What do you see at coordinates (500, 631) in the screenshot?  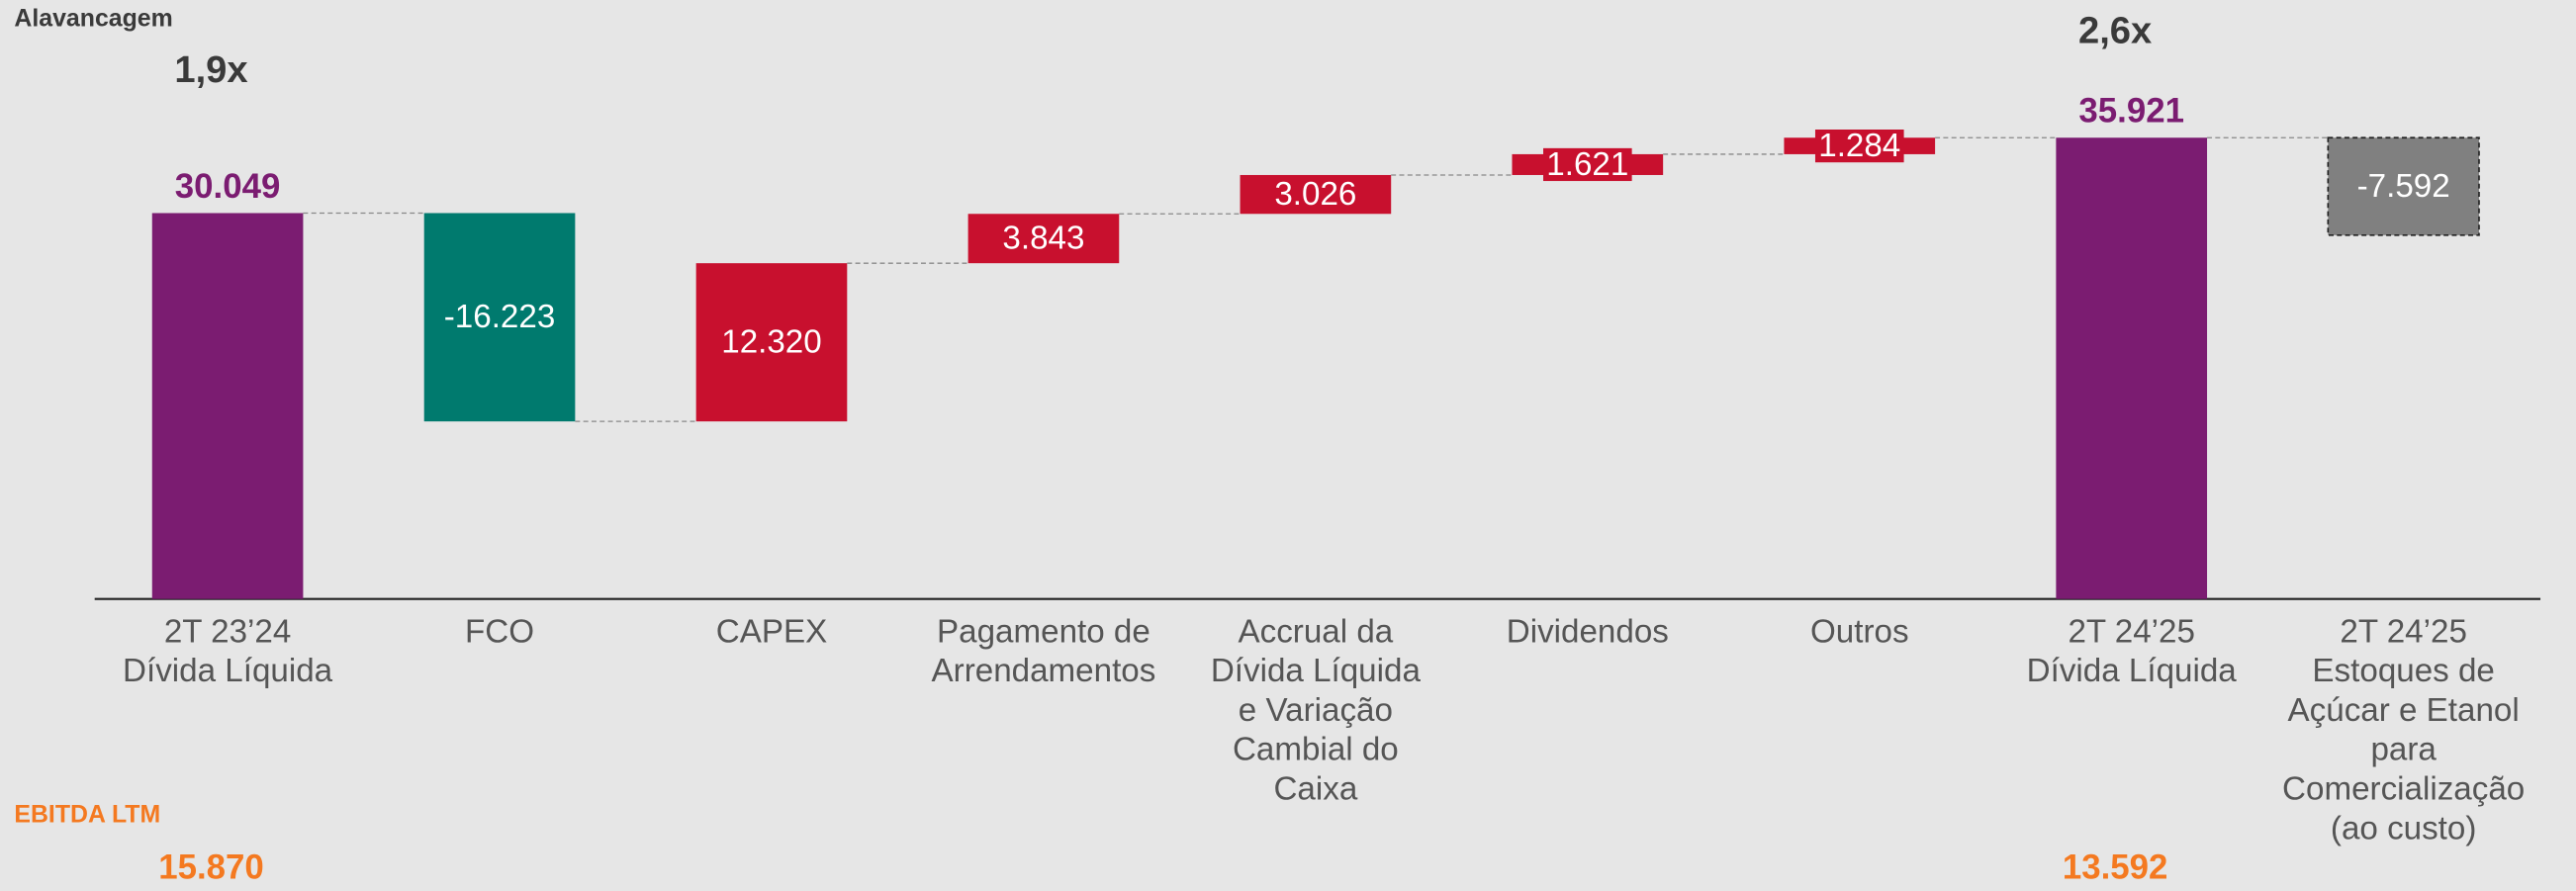 I see `x-tick-label: FCO` at bounding box center [500, 631].